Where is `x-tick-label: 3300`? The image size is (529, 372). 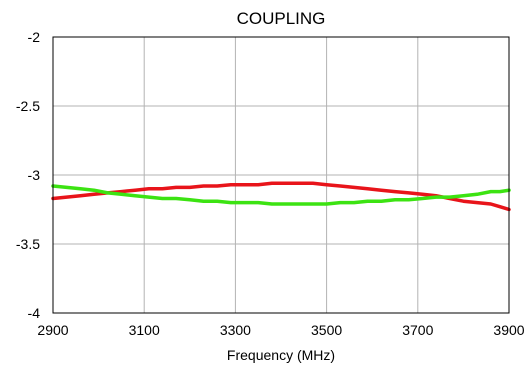
x-tick-label: 3300 is located at coordinates (235, 330).